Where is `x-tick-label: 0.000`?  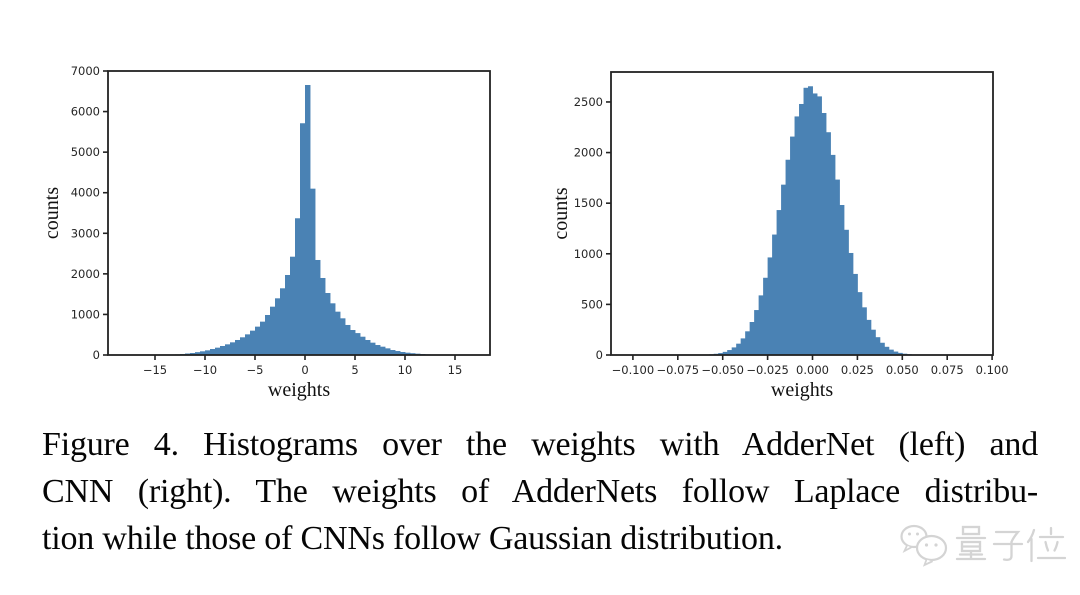
x-tick-label: 0.000 is located at coordinates (812, 370).